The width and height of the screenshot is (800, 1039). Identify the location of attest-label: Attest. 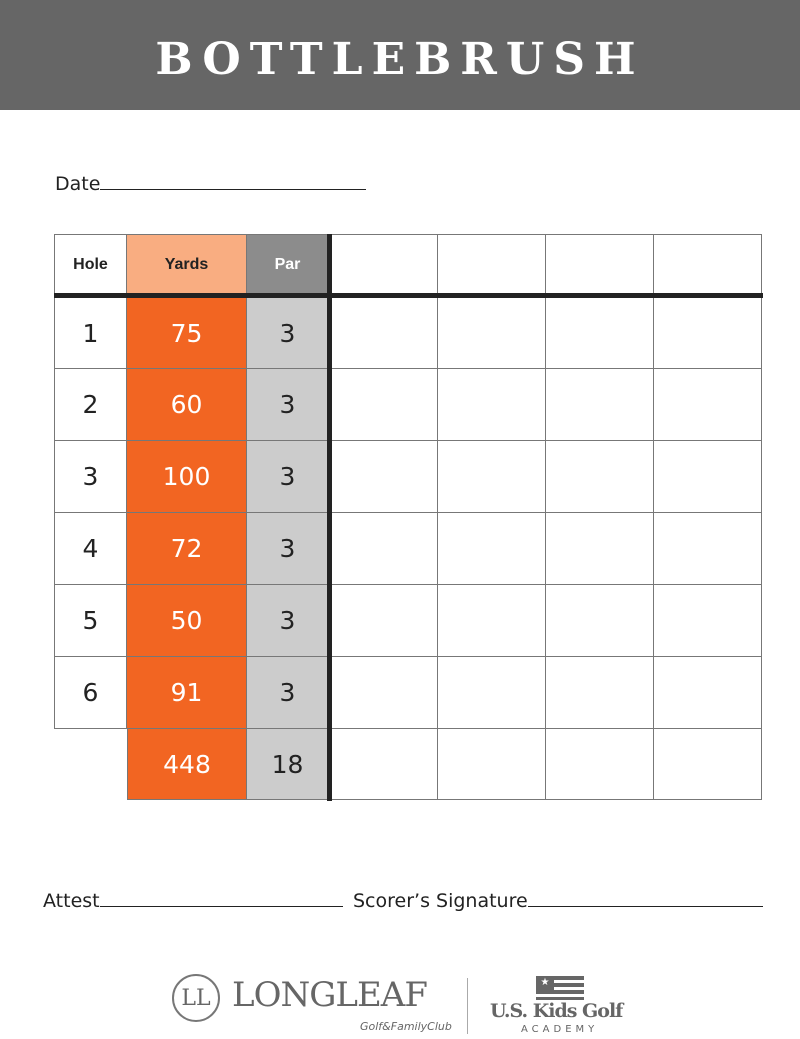
(71, 901).